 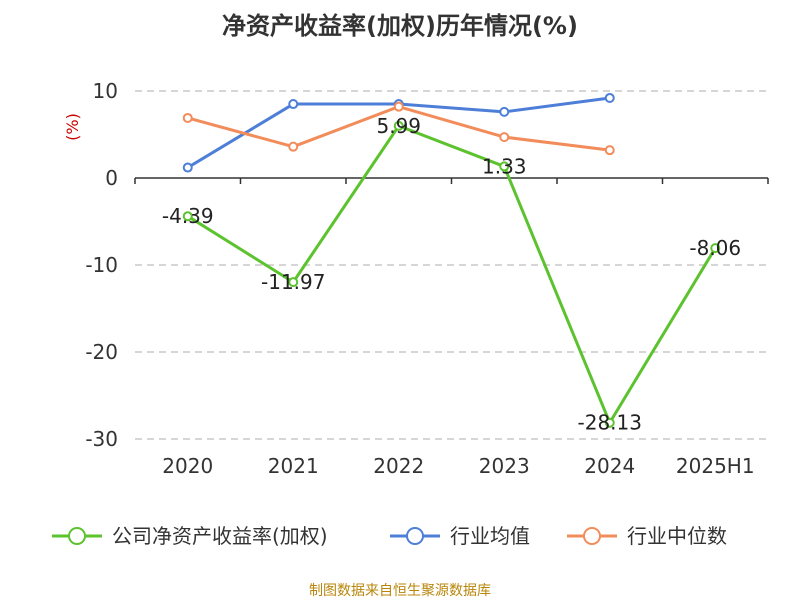 I want to click on data-label: -28.13, so click(x=610, y=423).